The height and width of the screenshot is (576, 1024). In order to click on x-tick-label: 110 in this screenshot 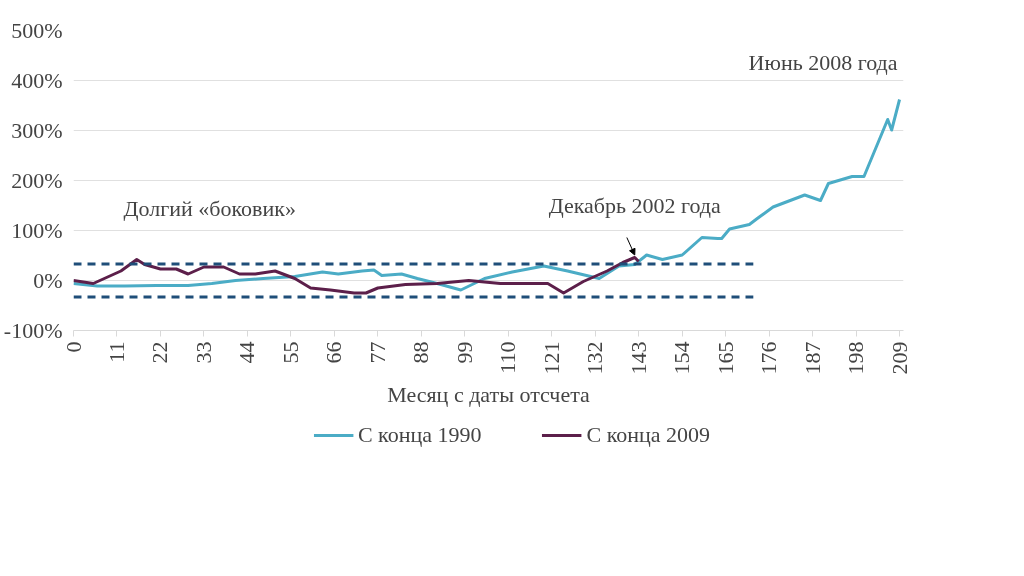, I will do `click(508, 357)`.